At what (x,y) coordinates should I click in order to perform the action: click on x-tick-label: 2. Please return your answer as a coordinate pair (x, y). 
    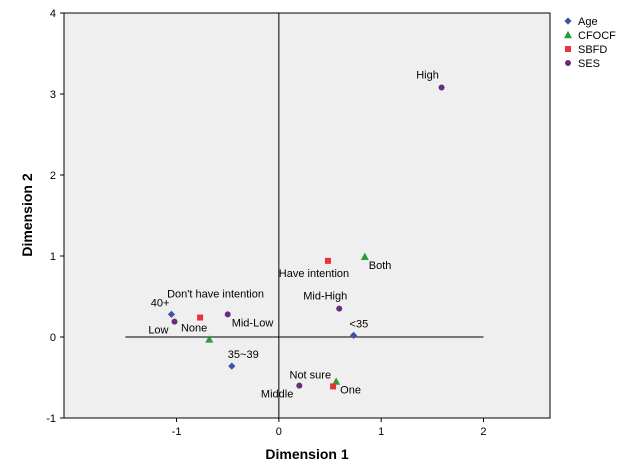
    Looking at the image, I should click on (483, 432).